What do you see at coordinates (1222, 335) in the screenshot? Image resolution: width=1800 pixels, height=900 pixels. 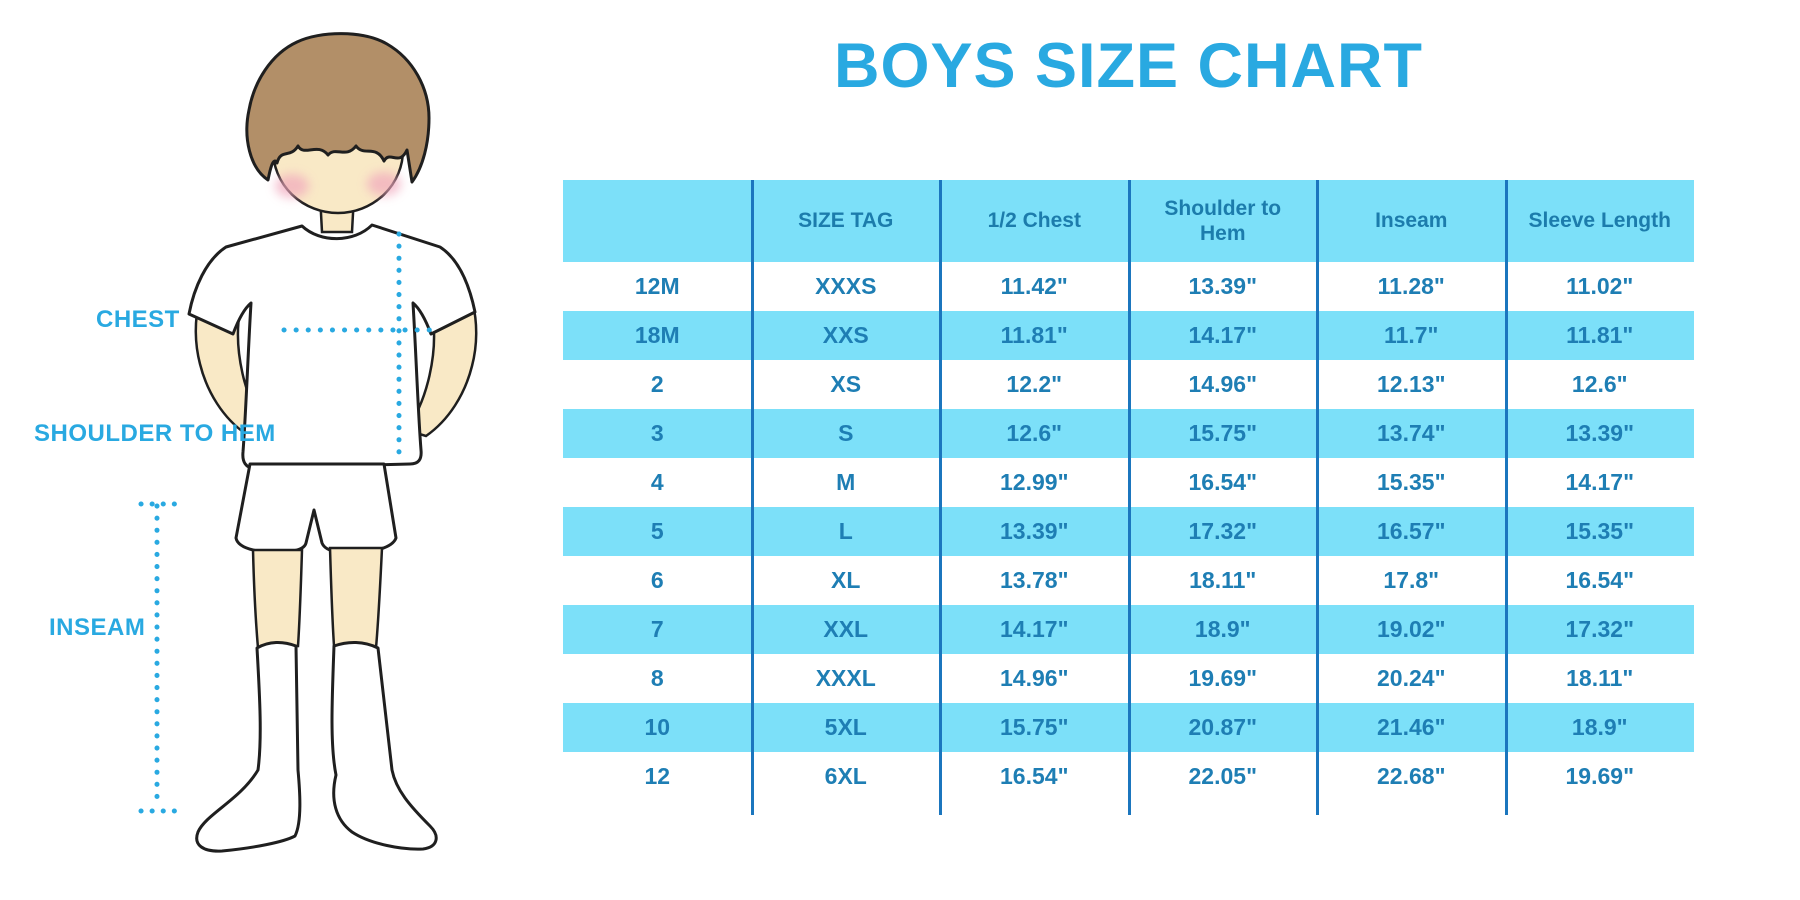 I see `shoulder-hem-cell: 14.17"` at bounding box center [1222, 335].